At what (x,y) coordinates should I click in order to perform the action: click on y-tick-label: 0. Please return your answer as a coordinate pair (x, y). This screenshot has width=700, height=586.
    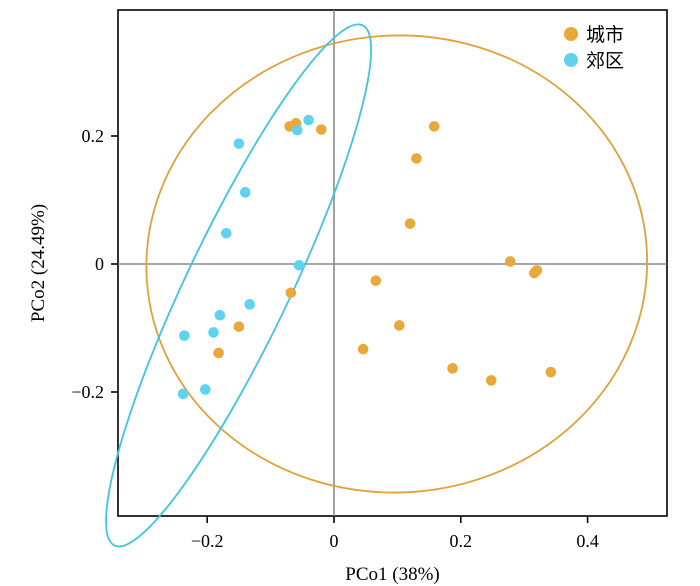
    Looking at the image, I should click on (99, 264).